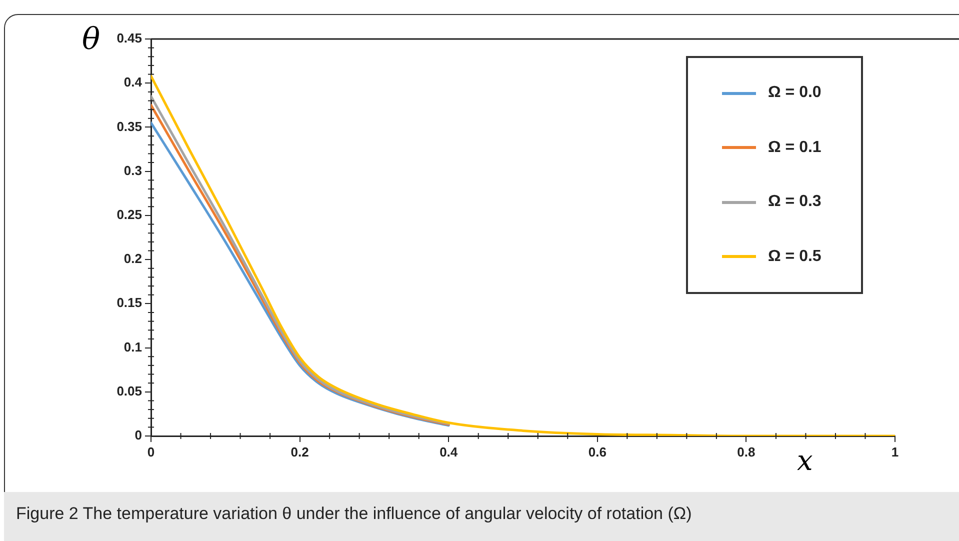  I want to click on y-tick-label: 0, so click(138, 435).